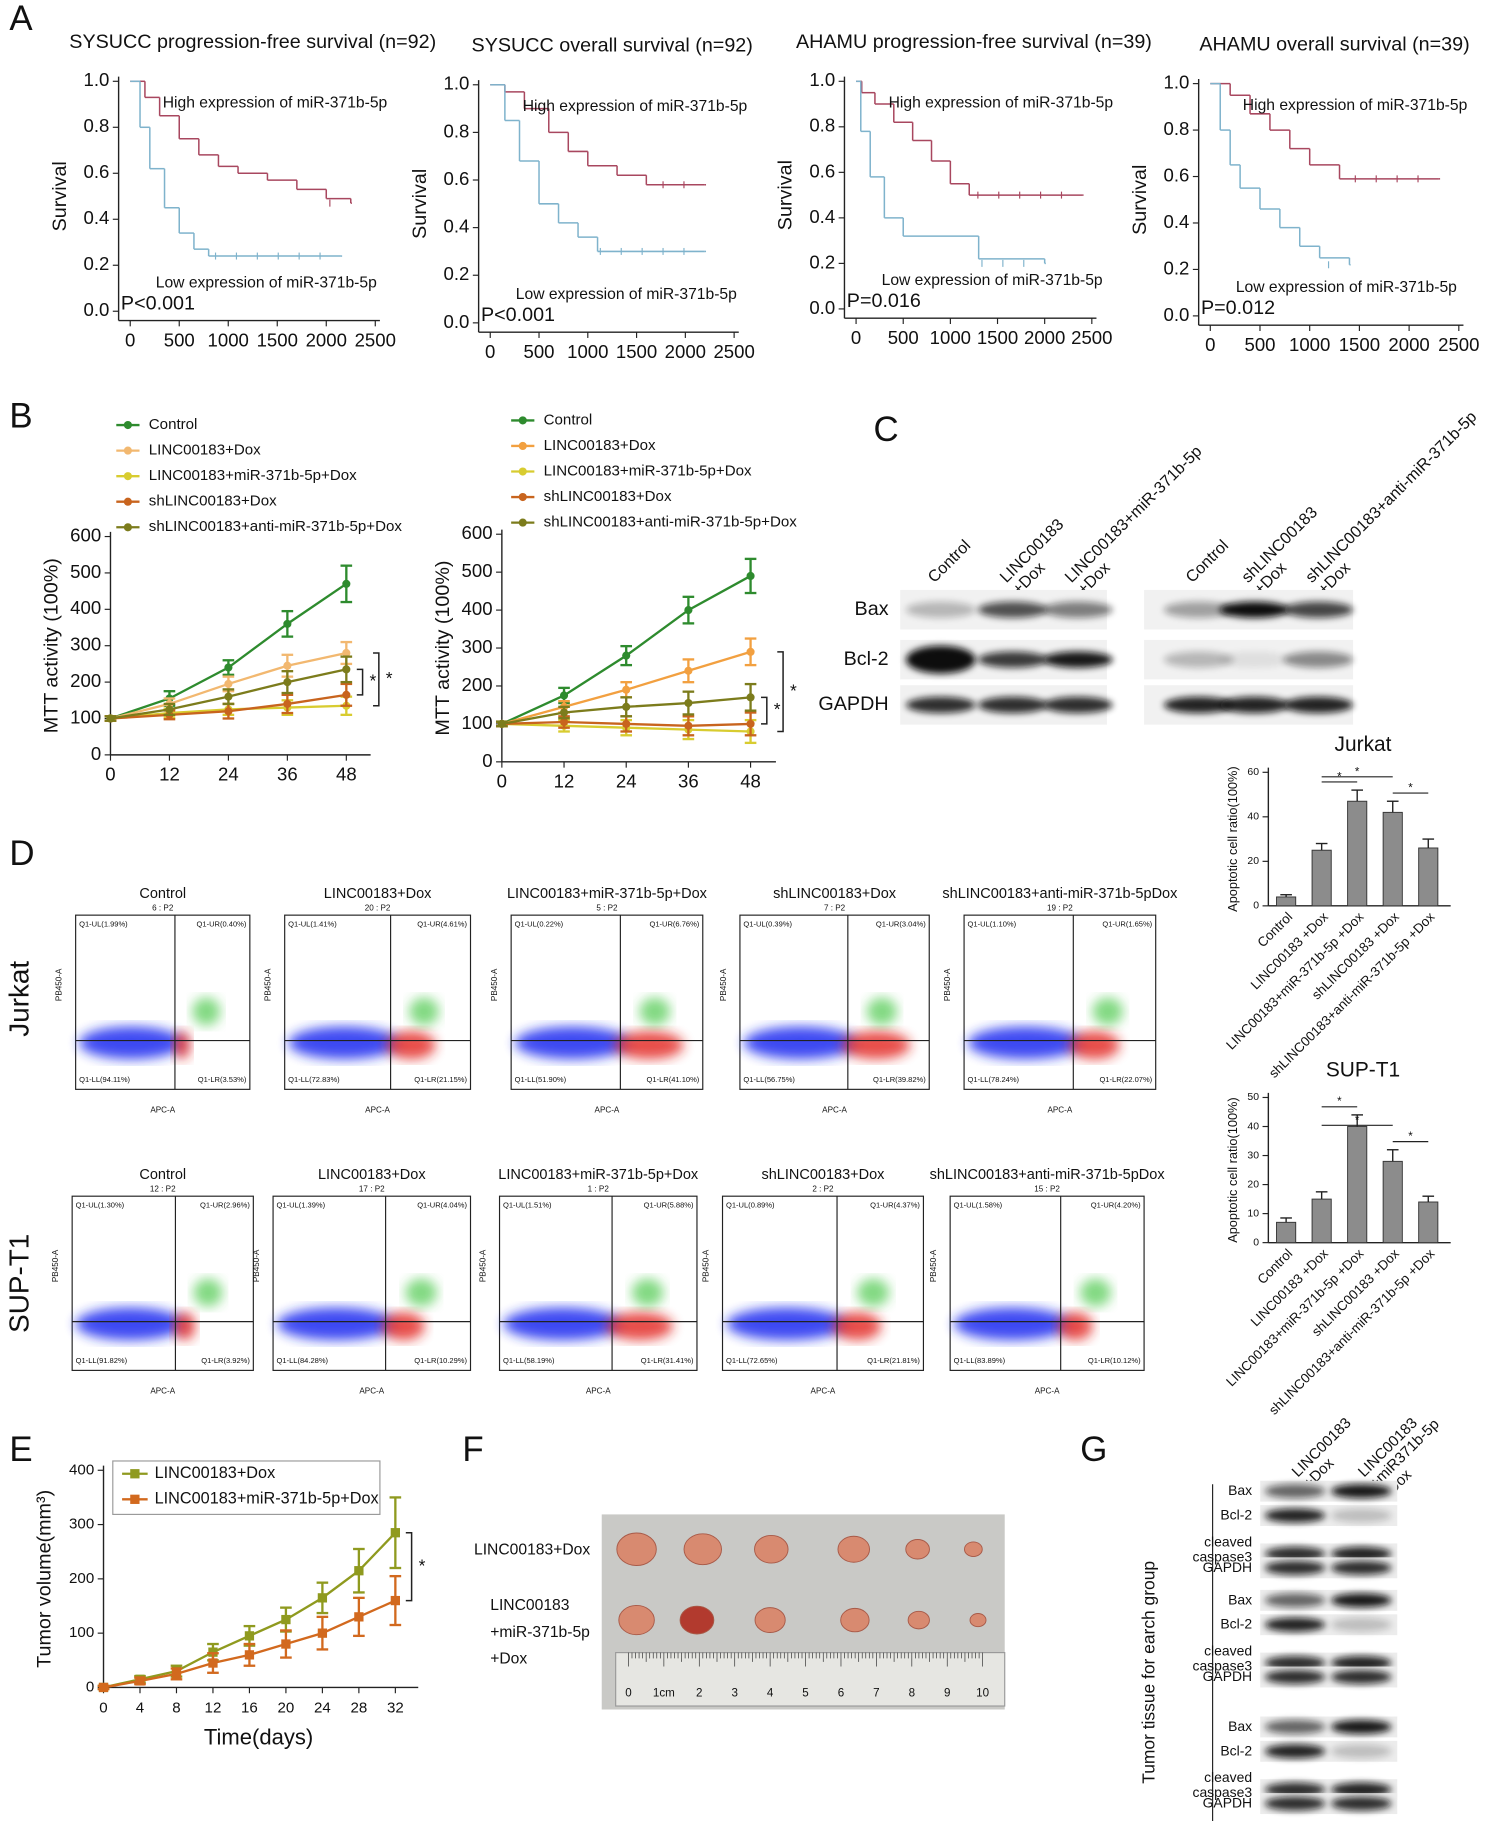 Image resolution: width=1488 pixels, height=1821 pixels. I want to click on ruler-label: 10, so click(982, 1692).